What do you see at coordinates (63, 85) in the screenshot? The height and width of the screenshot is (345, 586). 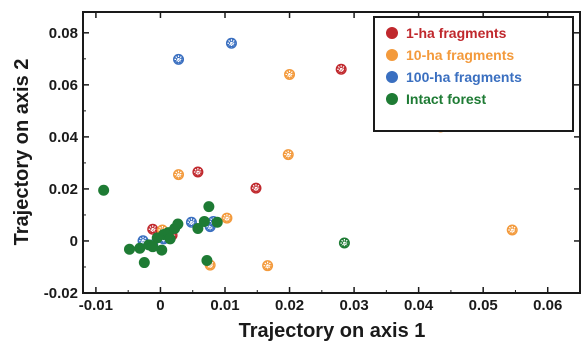 I see `y-tick-label: 0.06` at bounding box center [63, 85].